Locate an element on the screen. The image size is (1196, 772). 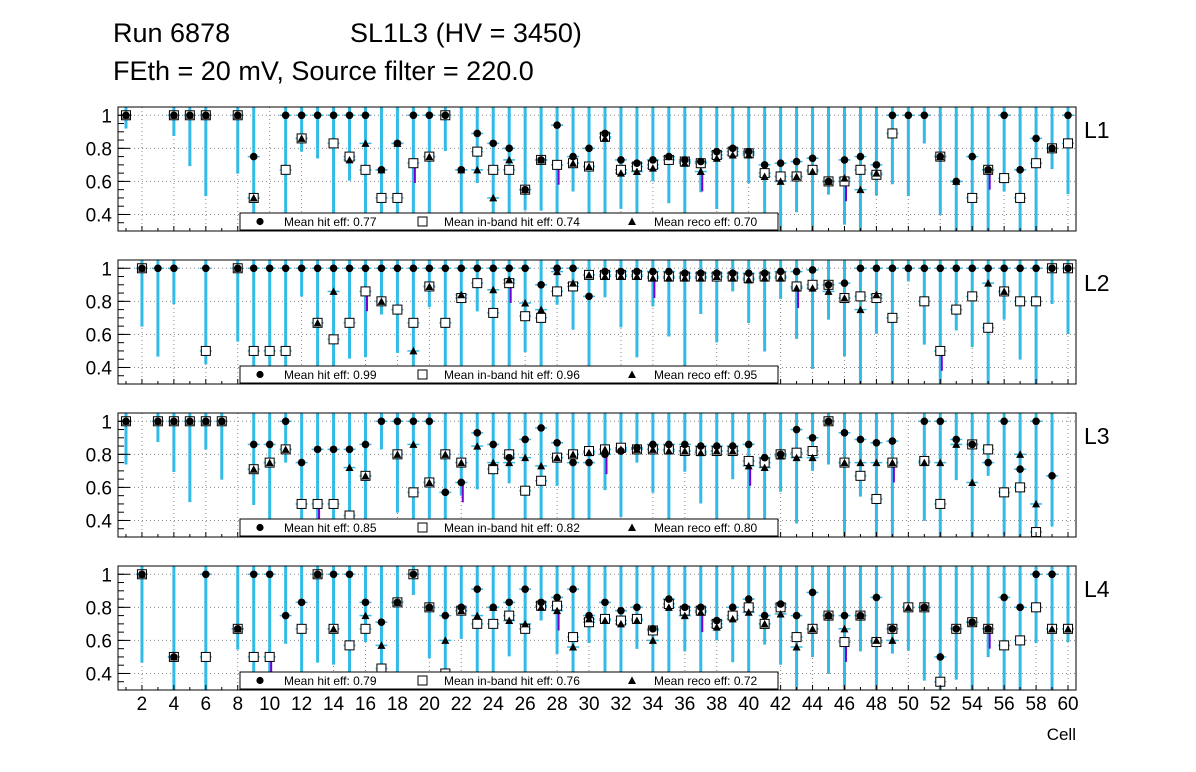
legend-inband-label: Mean in-band hit eff: 0.76 is located at coordinates (512, 681).